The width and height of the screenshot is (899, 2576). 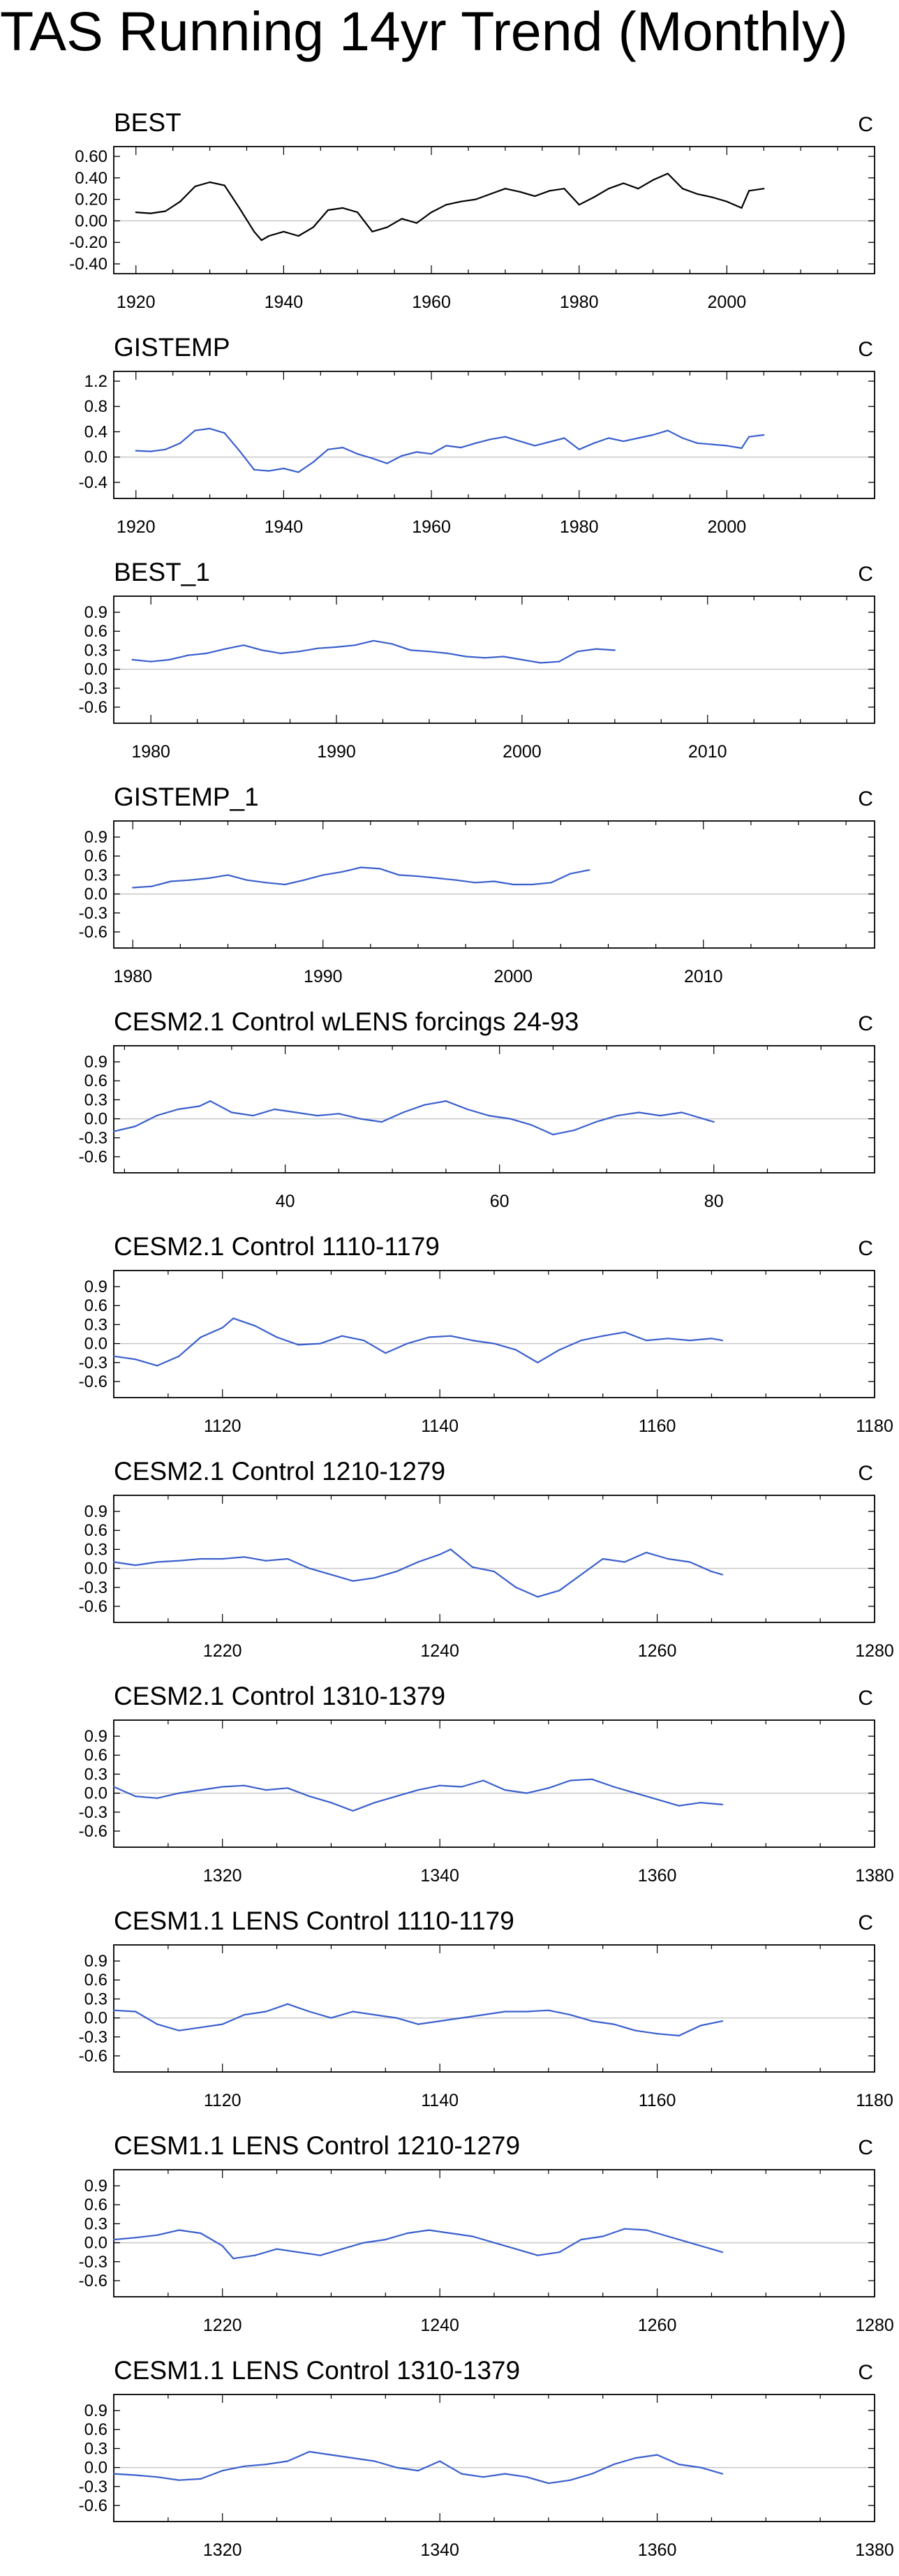 What do you see at coordinates (440, 1876) in the screenshot?
I see `x-tick-label: 1340` at bounding box center [440, 1876].